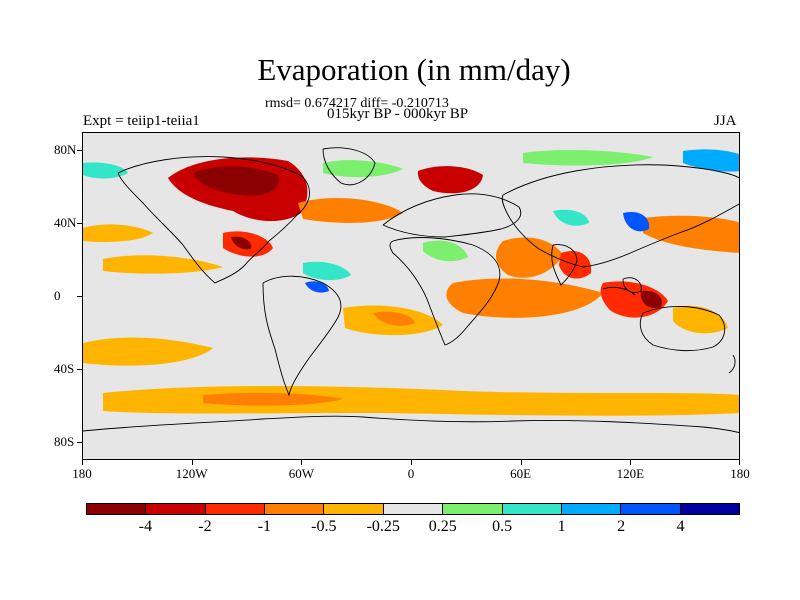  Describe the element at coordinates (588, 158) in the screenshot. I see `field-siberia-green` at that location.